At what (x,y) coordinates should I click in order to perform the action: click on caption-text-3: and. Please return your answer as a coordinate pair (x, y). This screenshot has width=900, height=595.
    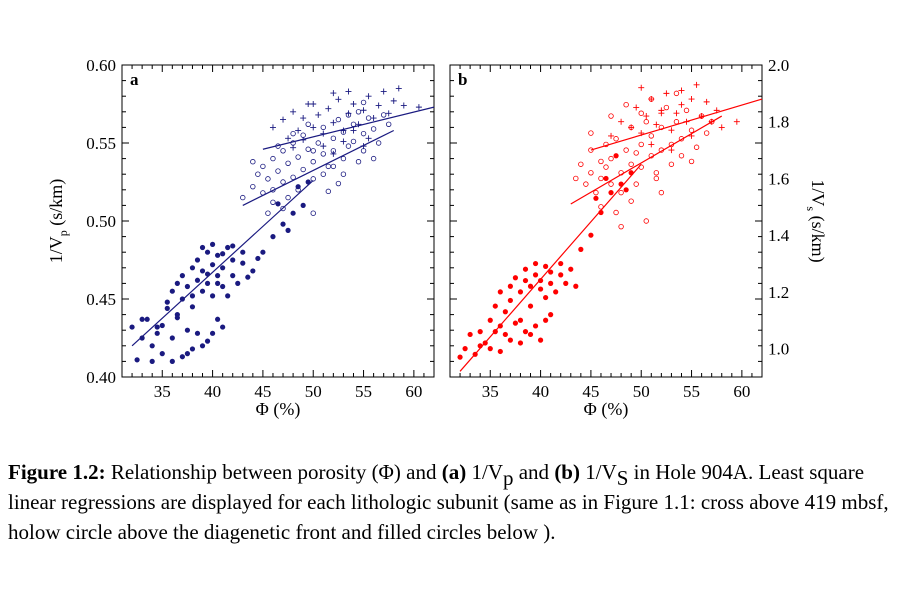
    Looking at the image, I should click on (534, 472).